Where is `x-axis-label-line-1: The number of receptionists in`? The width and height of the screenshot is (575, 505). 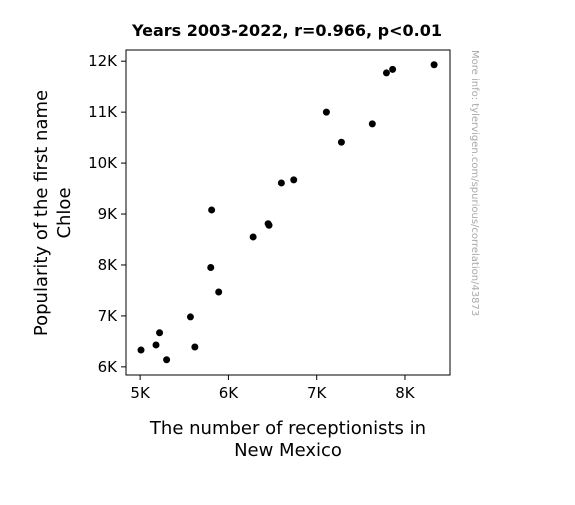
x-axis-label-line-1: The number of receptionists in is located at coordinates (287, 428).